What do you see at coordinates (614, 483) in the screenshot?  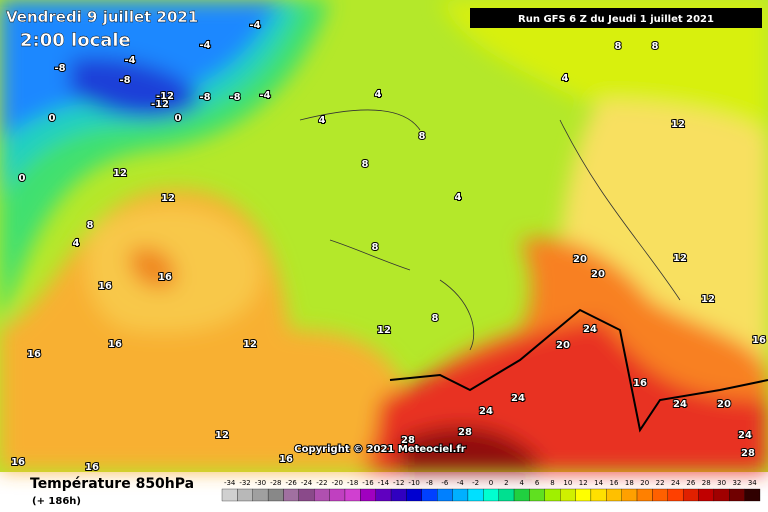 I see `scale-label: 16` at bounding box center [614, 483].